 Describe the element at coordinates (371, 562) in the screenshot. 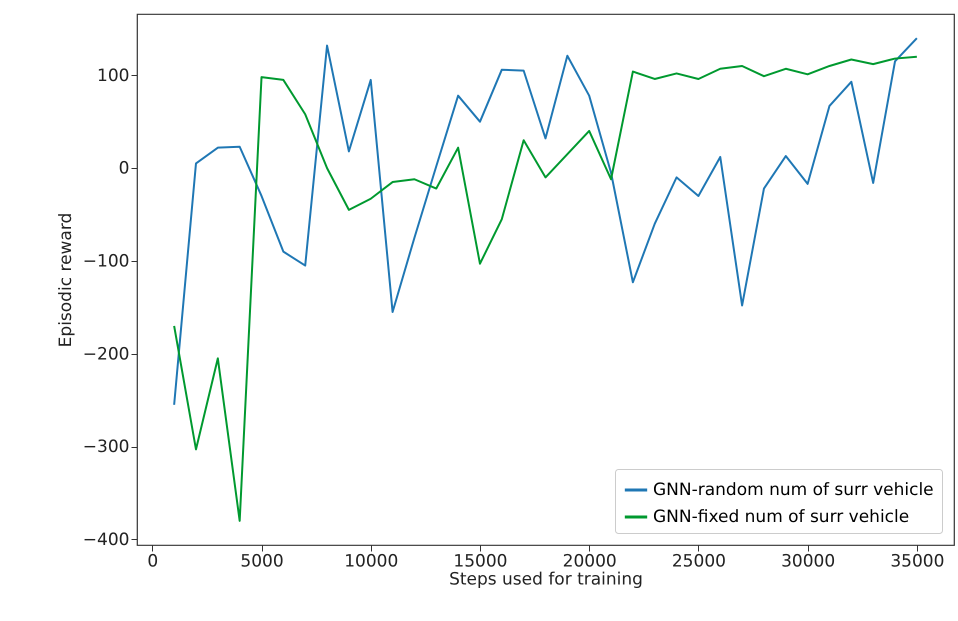

I see `x-tick-label: 10000` at that location.